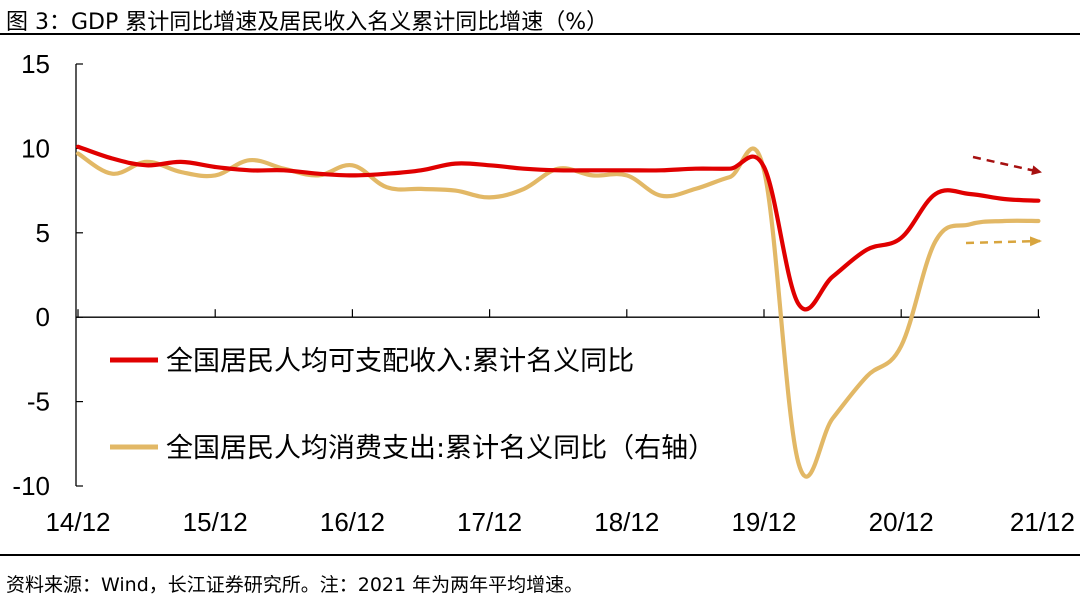  Describe the element at coordinates (440, 448) in the screenshot. I see `legend-label-consumption: 全国居民人均消费支出:累计名义同比（右轴）` at that location.